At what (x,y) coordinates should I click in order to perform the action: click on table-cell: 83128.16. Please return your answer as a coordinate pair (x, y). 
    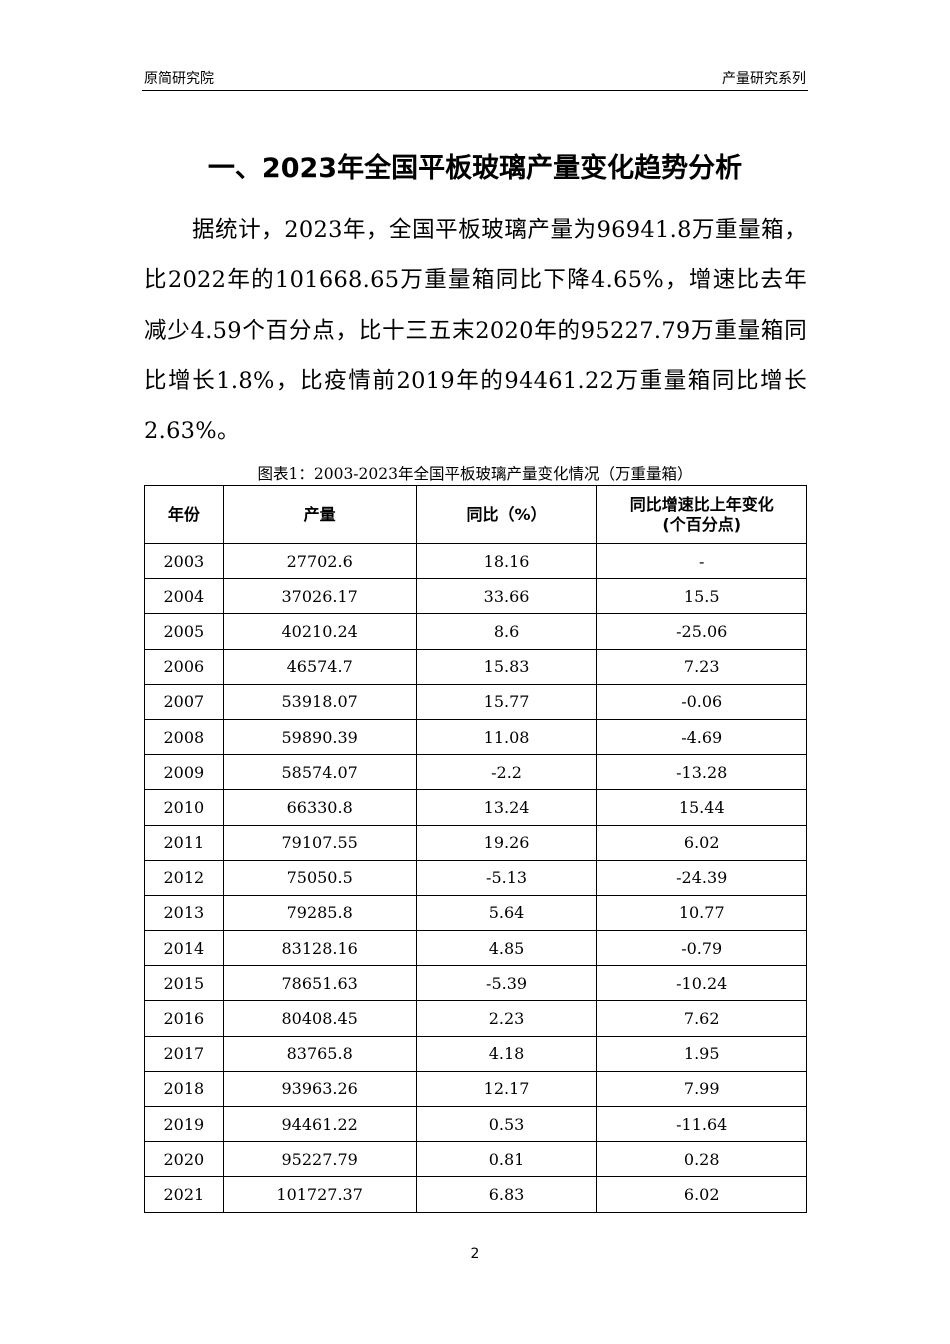
    Looking at the image, I should click on (319, 948).